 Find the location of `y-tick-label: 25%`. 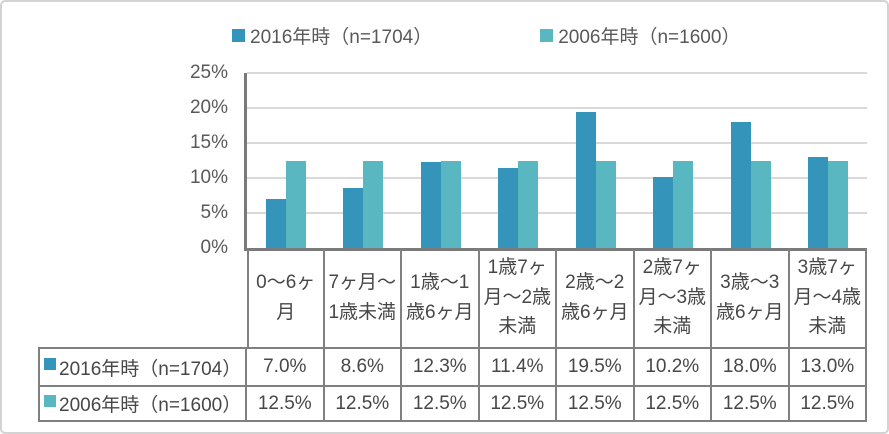

y-tick-label: 25% is located at coordinates (208, 72).